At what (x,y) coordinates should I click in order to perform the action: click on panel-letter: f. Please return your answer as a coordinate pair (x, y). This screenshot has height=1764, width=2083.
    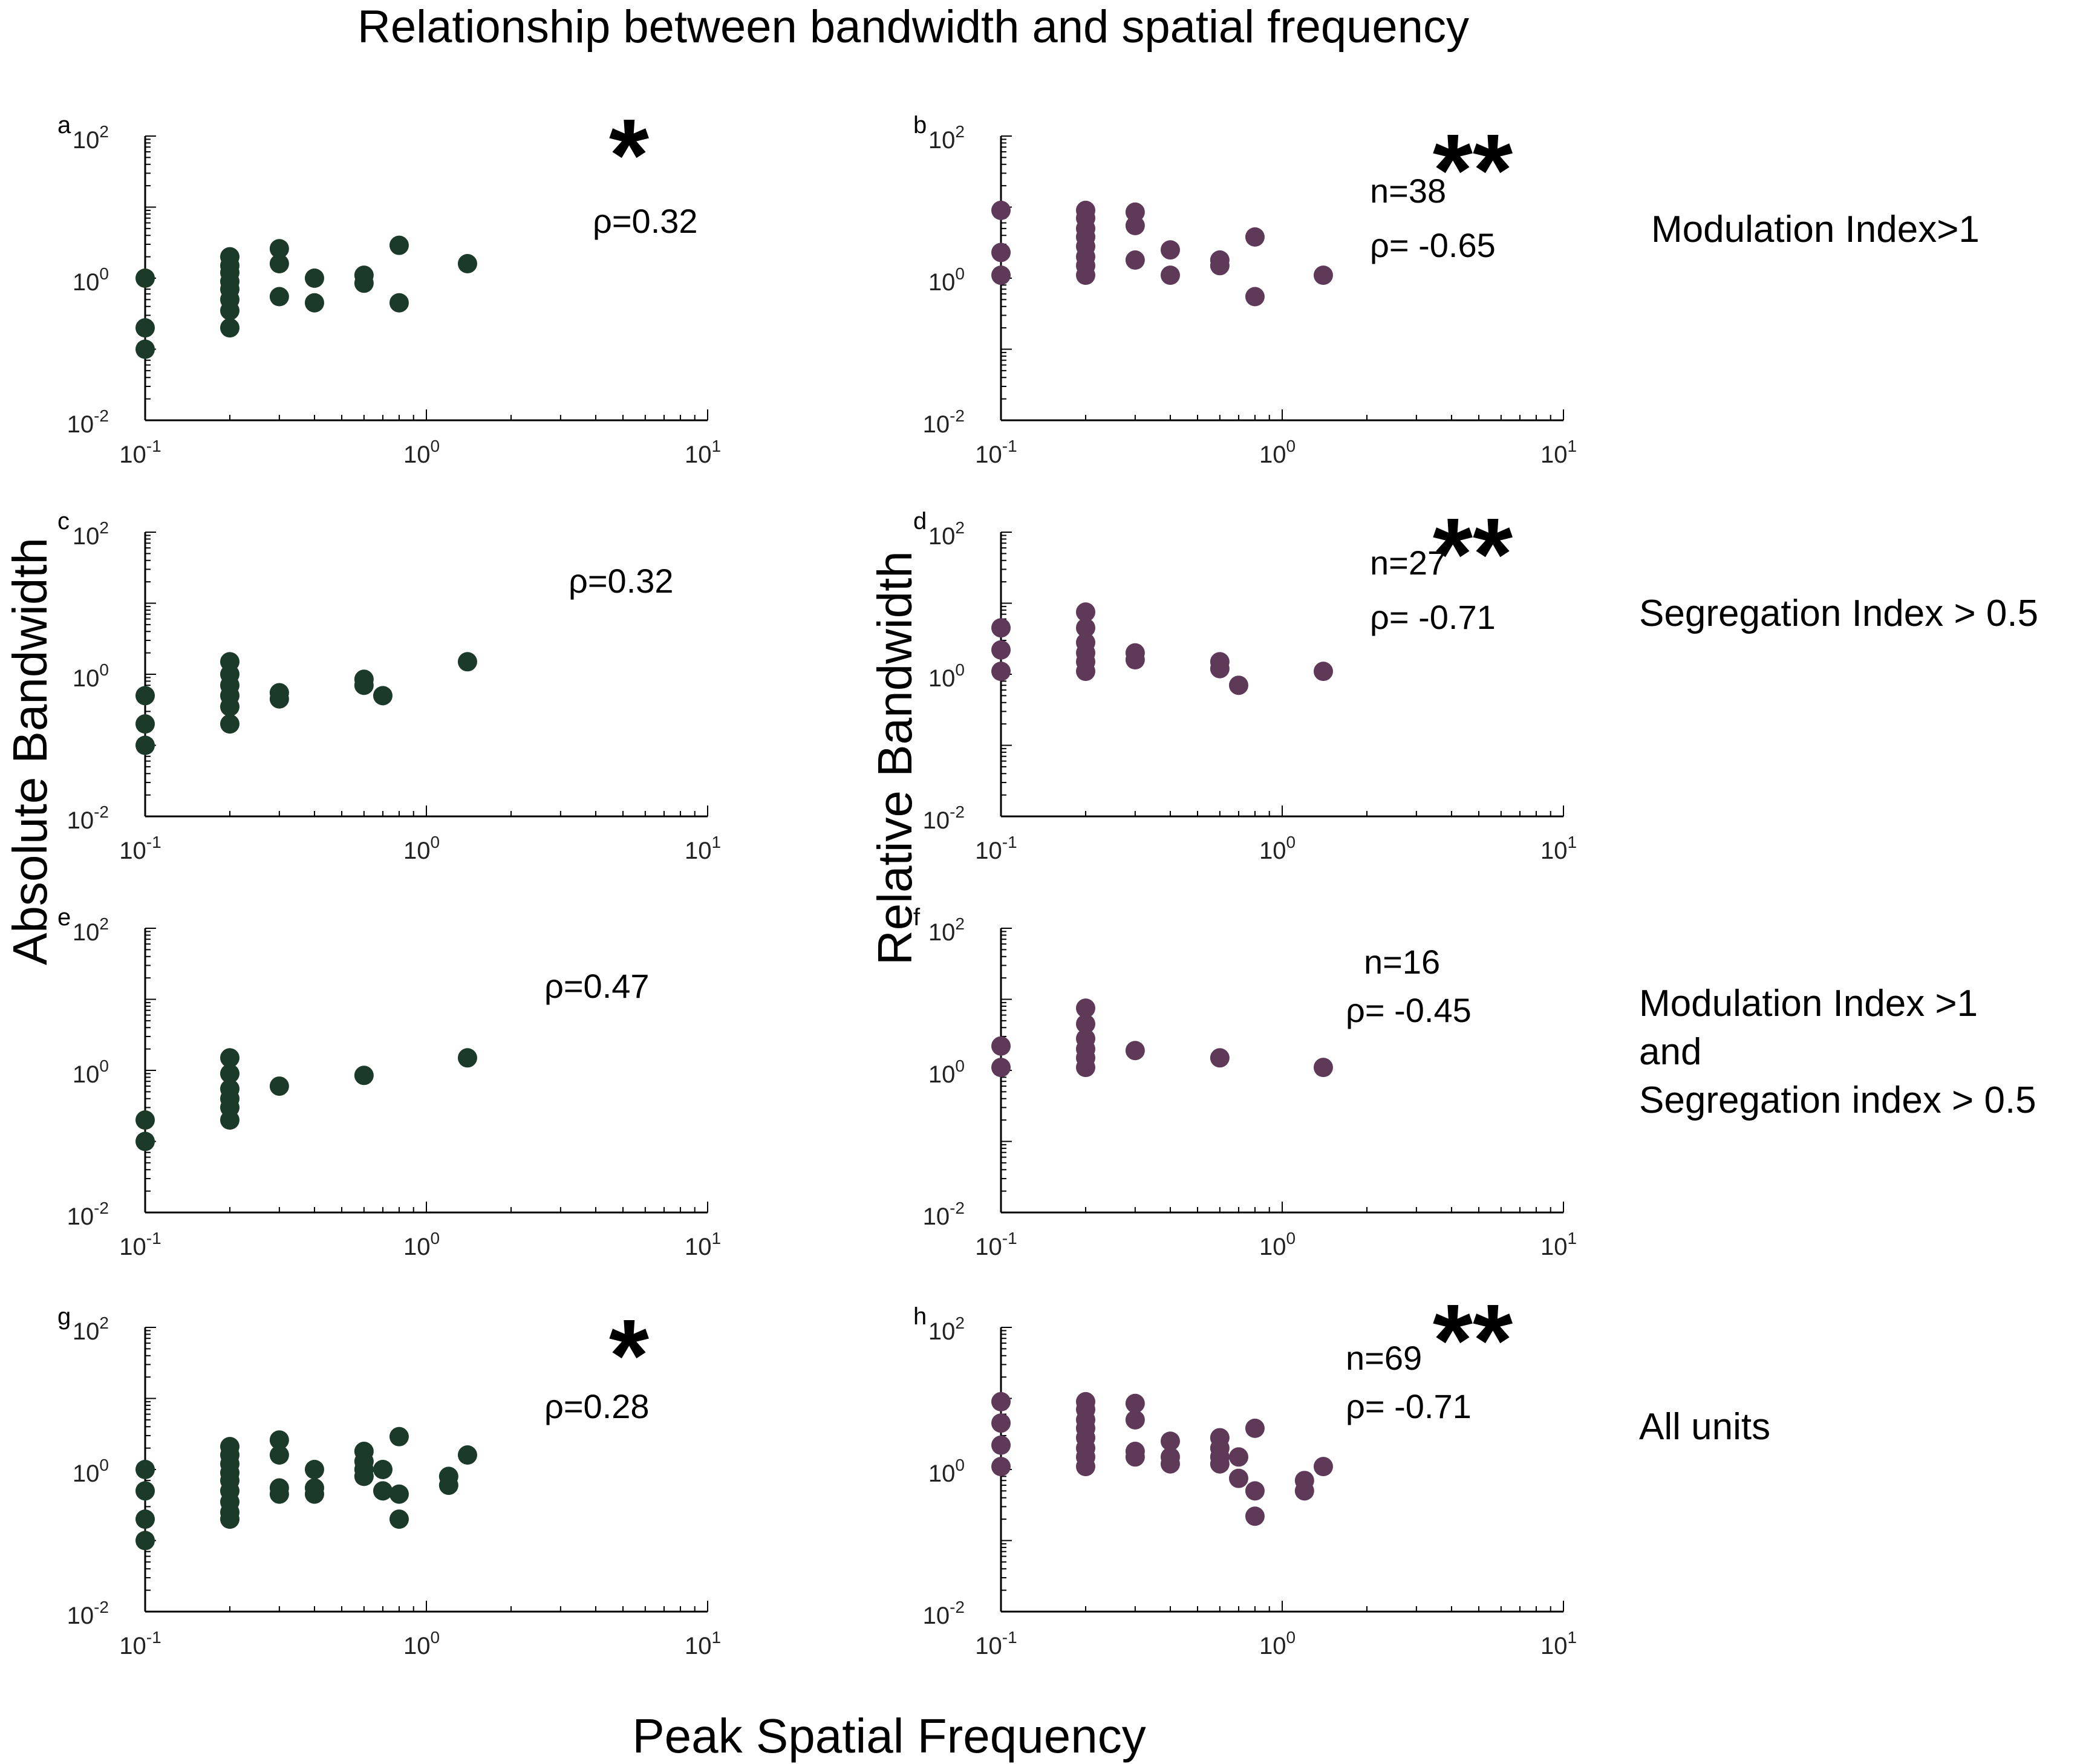
    Looking at the image, I should click on (917, 917).